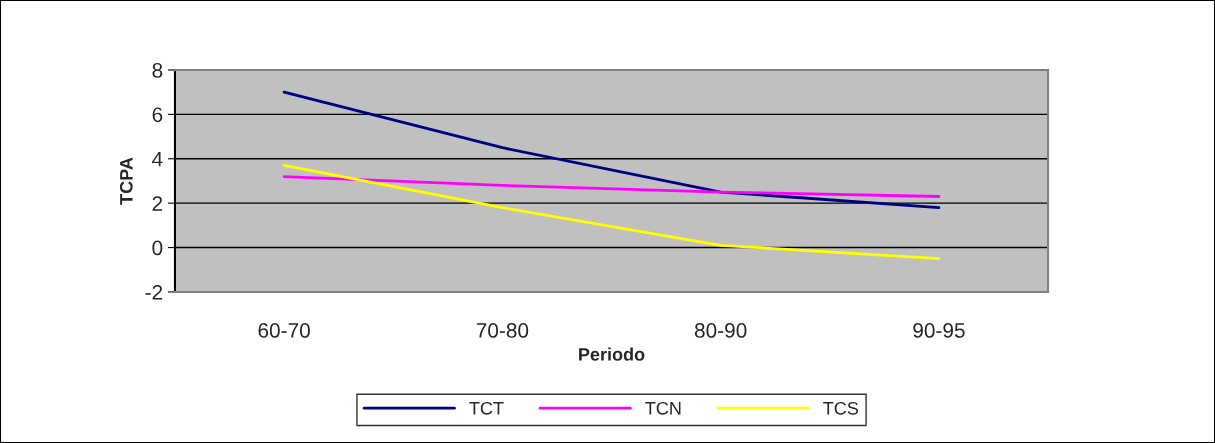 The image size is (1215, 443). What do you see at coordinates (157, 203) in the screenshot?
I see `y-tick-label: 2` at bounding box center [157, 203].